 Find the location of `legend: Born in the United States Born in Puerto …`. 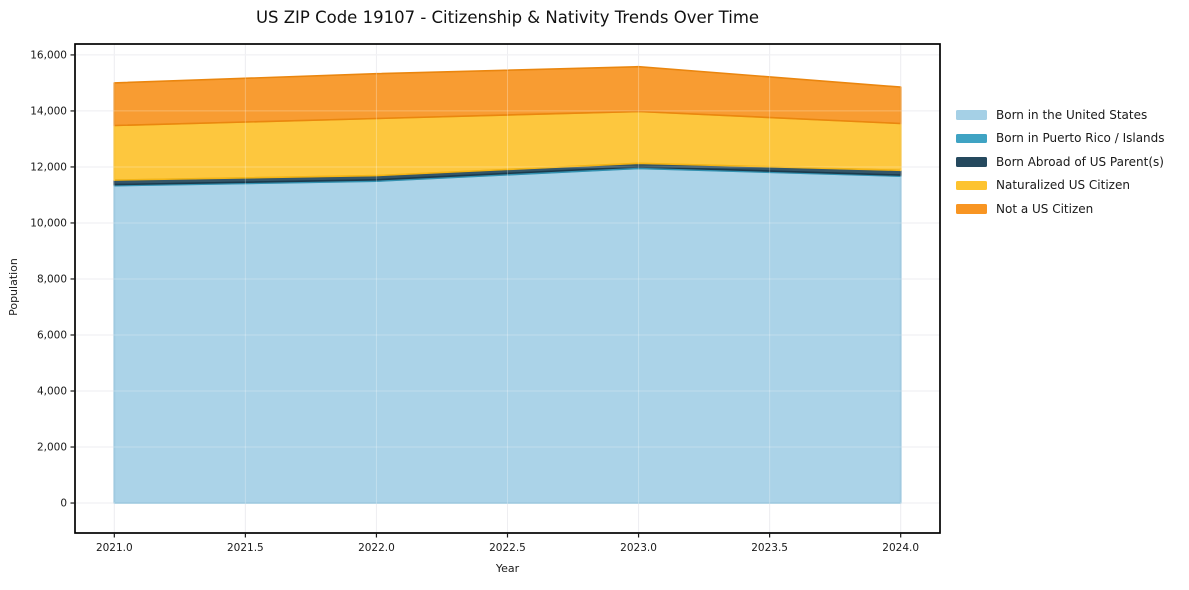

legend: Born in the United States Born in Puerto … is located at coordinates (1060, 162).